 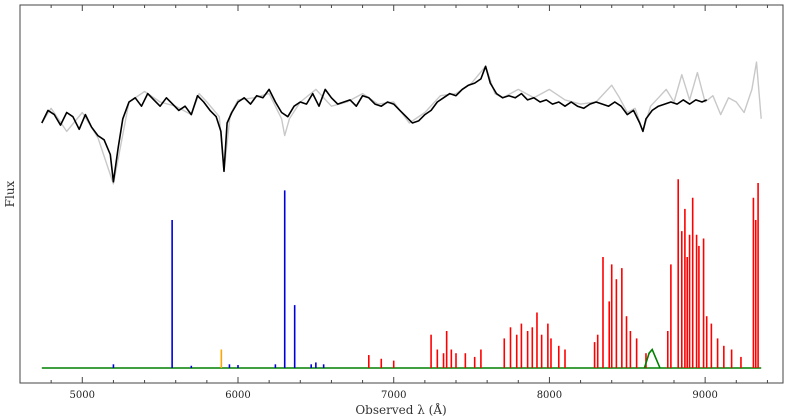 I want to click on x-tick-label: 7000, so click(x=393, y=395).